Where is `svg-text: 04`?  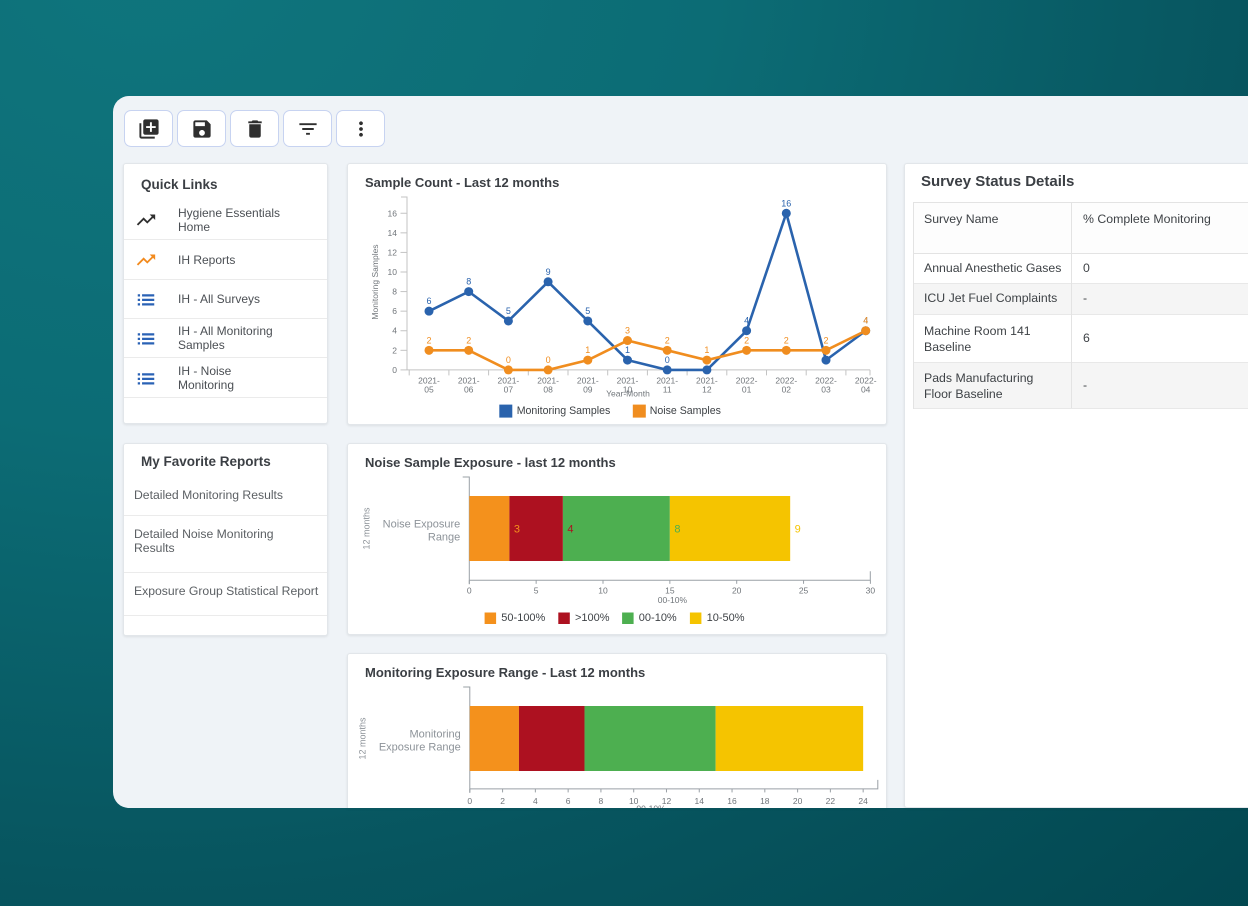
svg-text: 04 is located at coordinates (866, 389).